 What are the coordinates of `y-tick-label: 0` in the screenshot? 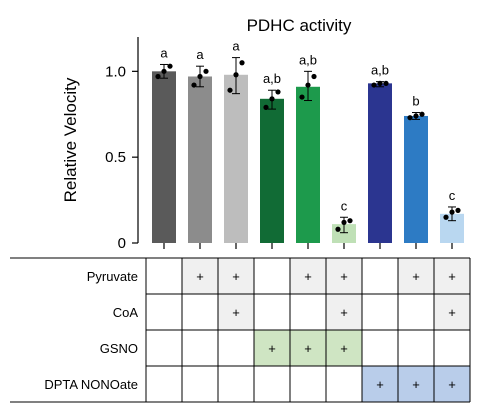 It's located at (122, 243).